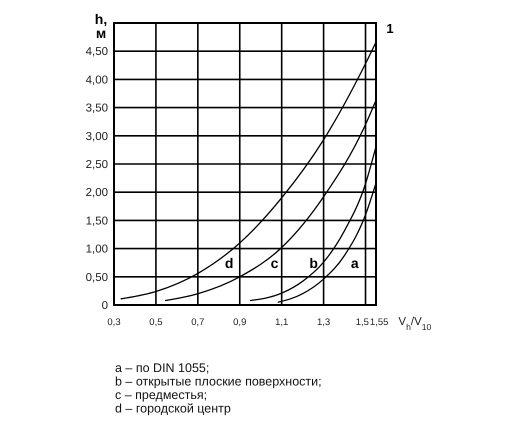 This screenshot has height=435, width=506. I want to click on y-tick-label: 0, so click(105, 306).